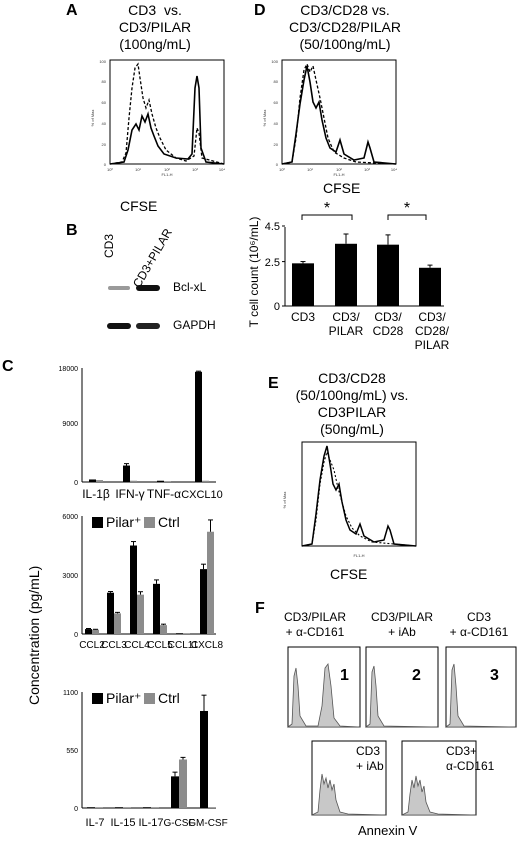  What do you see at coordinates (190, 287) in the screenshot?
I see `blot-band-label-bclxl: Bcl-xL` at bounding box center [190, 287].